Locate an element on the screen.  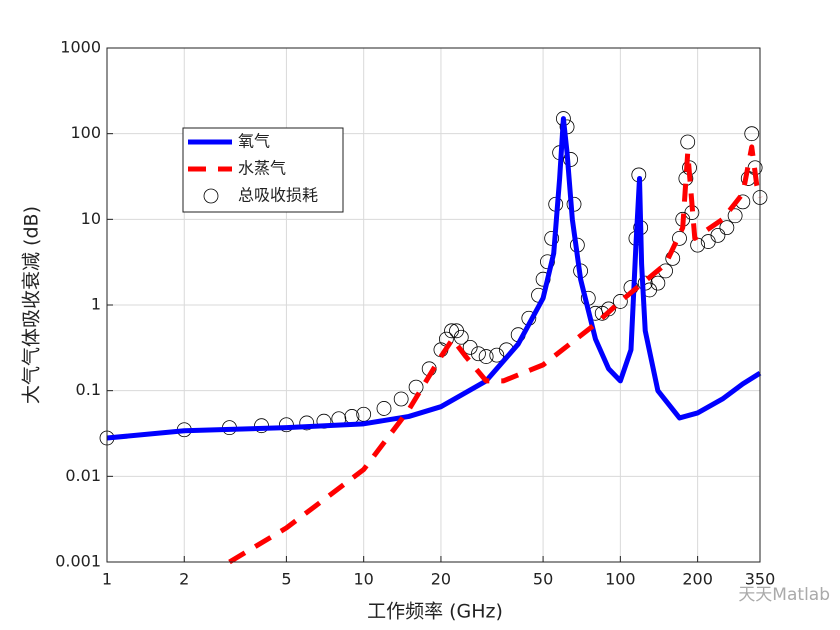
x-tick-label: 20 is located at coordinates (441, 579).